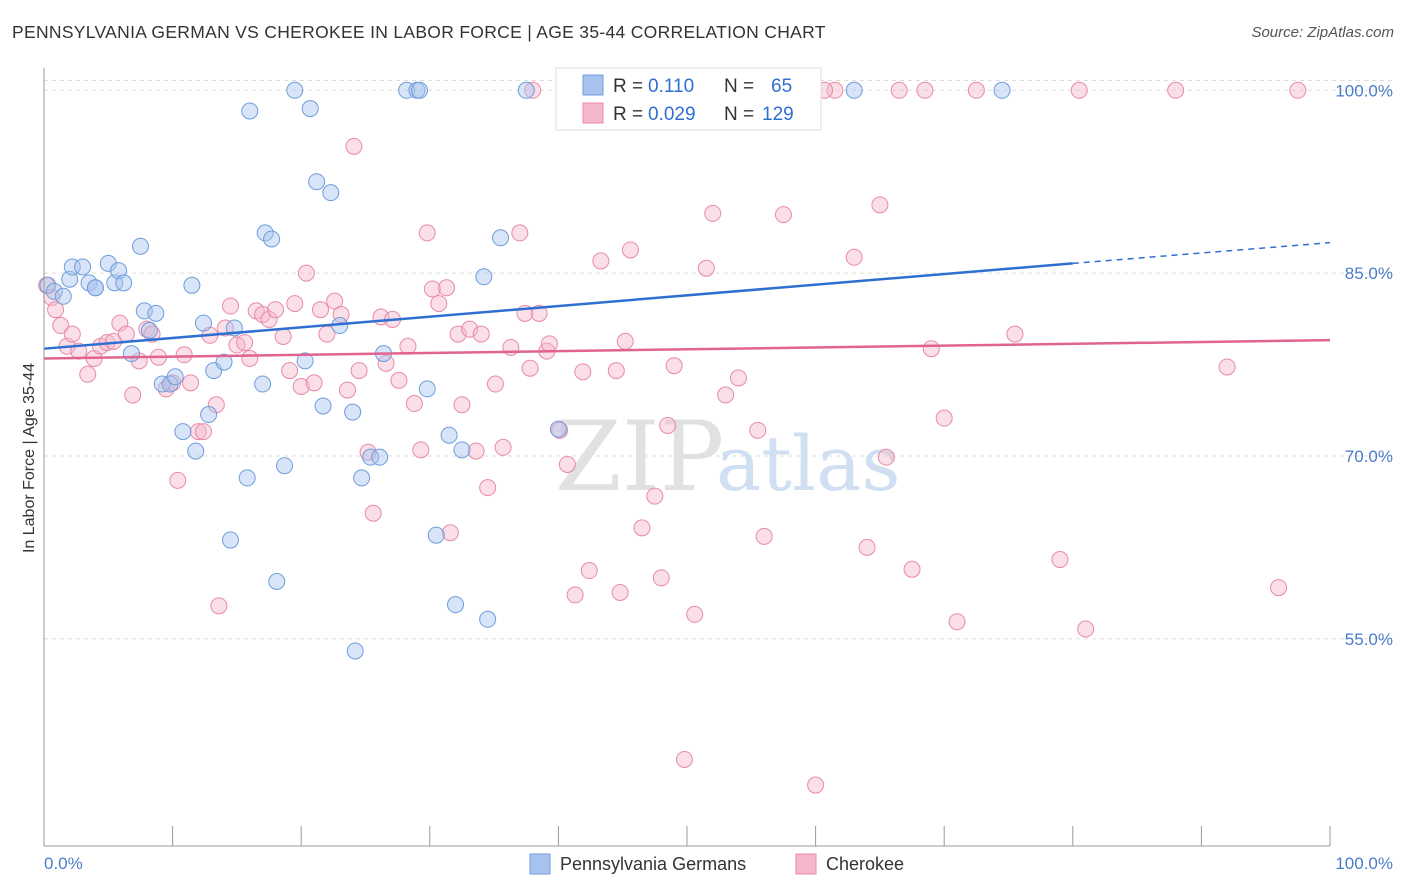  I want to click on y-tick-label-85: 85.0%, so click(1369, 273).